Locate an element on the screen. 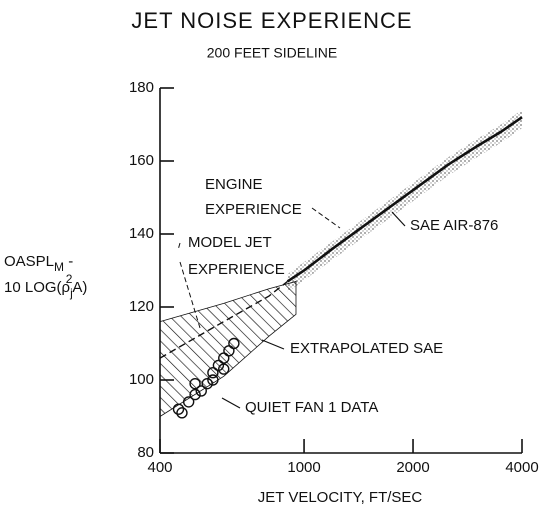  series-label: QUIET FAN 1 DATA is located at coordinates (311, 407).